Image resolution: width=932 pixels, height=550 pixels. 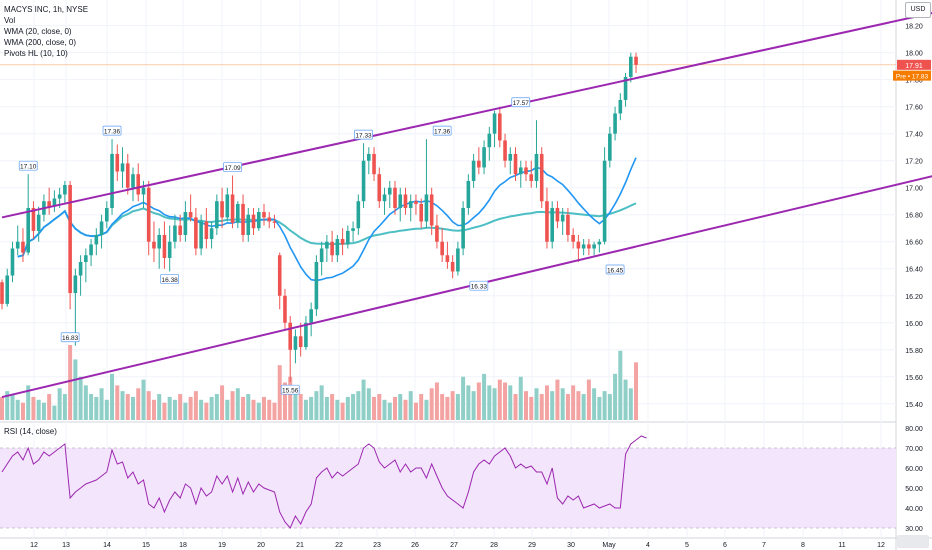 What do you see at coordinates (339, 545) in the screenshot?
I see `time-tick-label: 22` at bounding box center [339, 545].